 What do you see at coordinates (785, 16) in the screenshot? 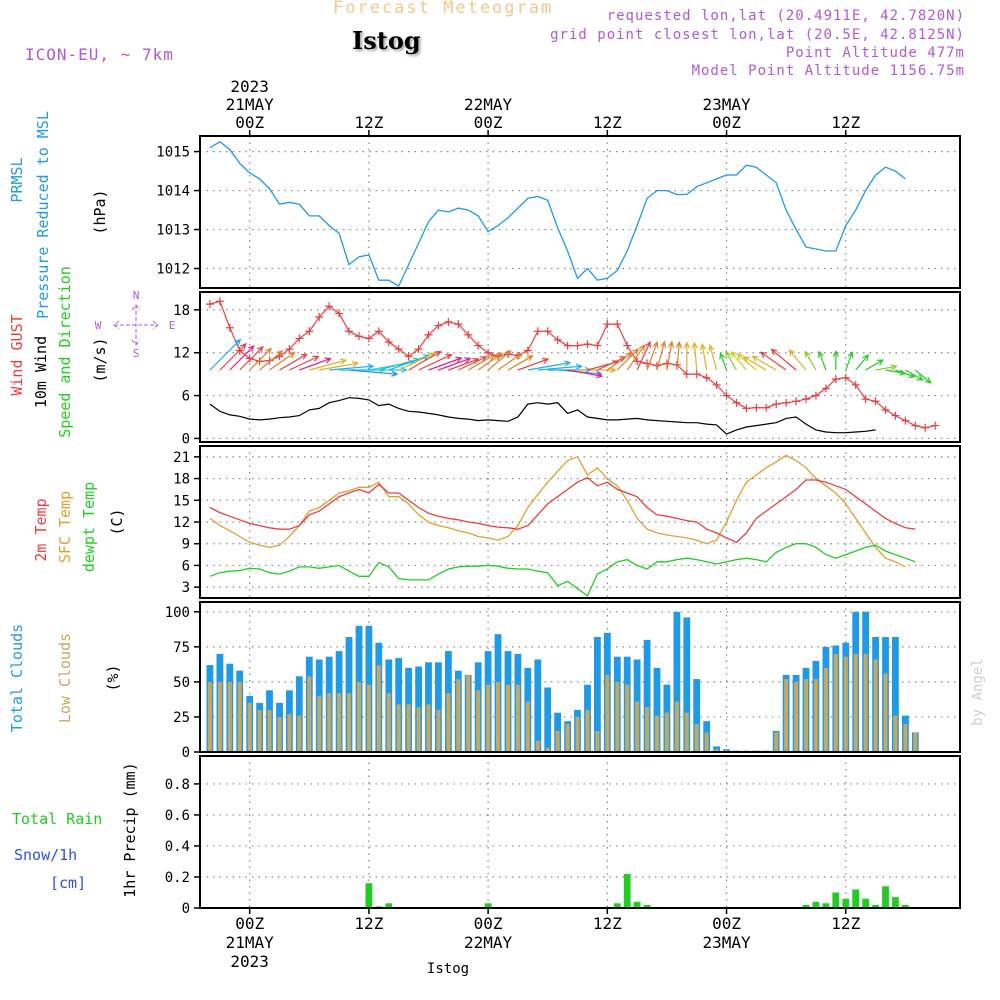
I see `requested-coords: requested lon,lat (20.4911E, 42.7820N)` at bounding box center [785, 16].